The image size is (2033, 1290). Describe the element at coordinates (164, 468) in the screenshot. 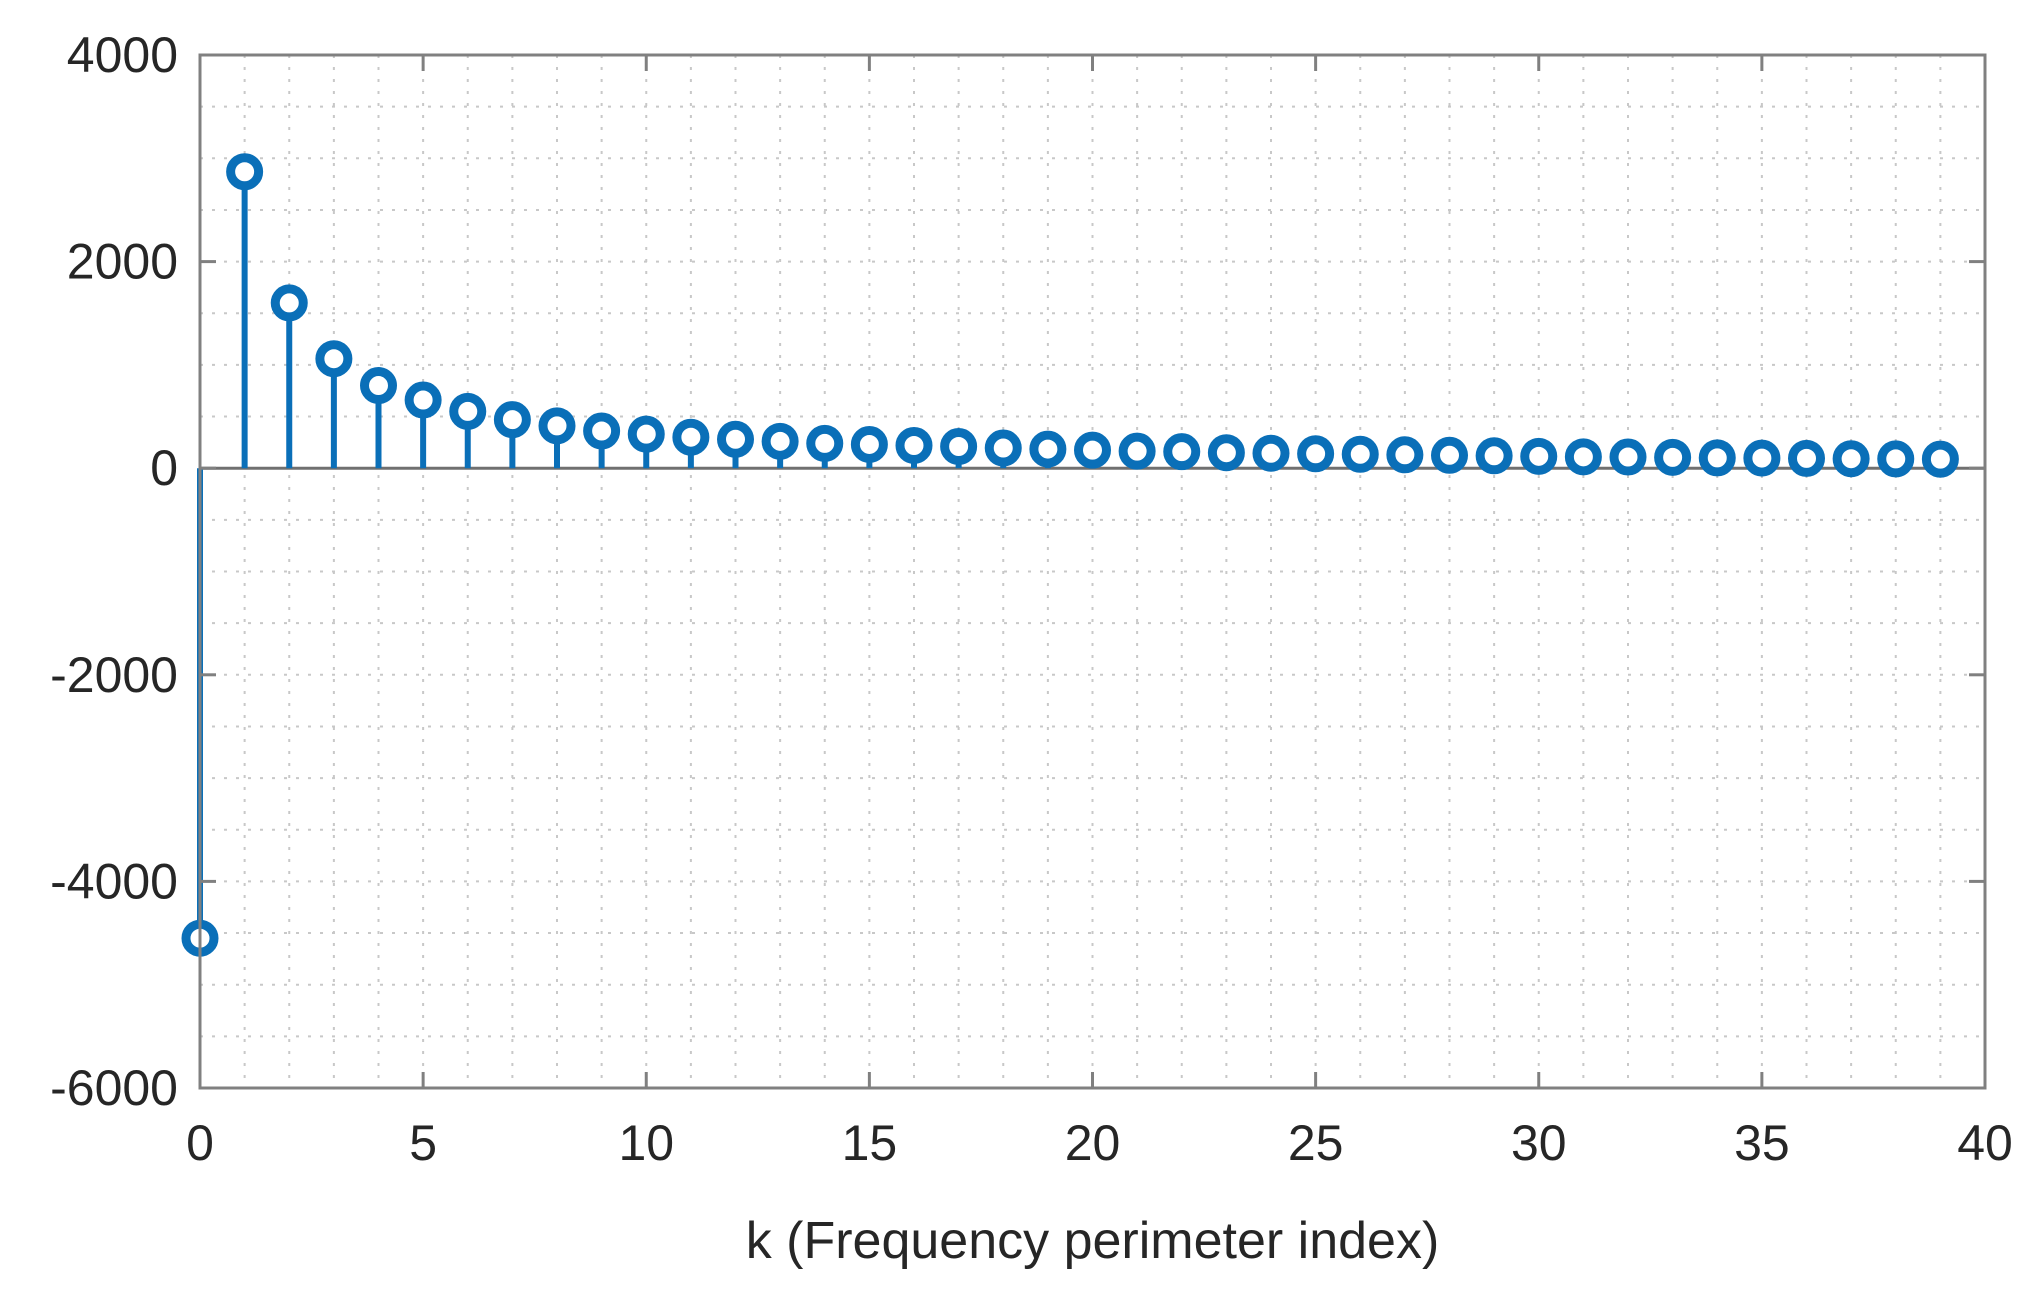

I see `y-tick-label: 0` at that location.